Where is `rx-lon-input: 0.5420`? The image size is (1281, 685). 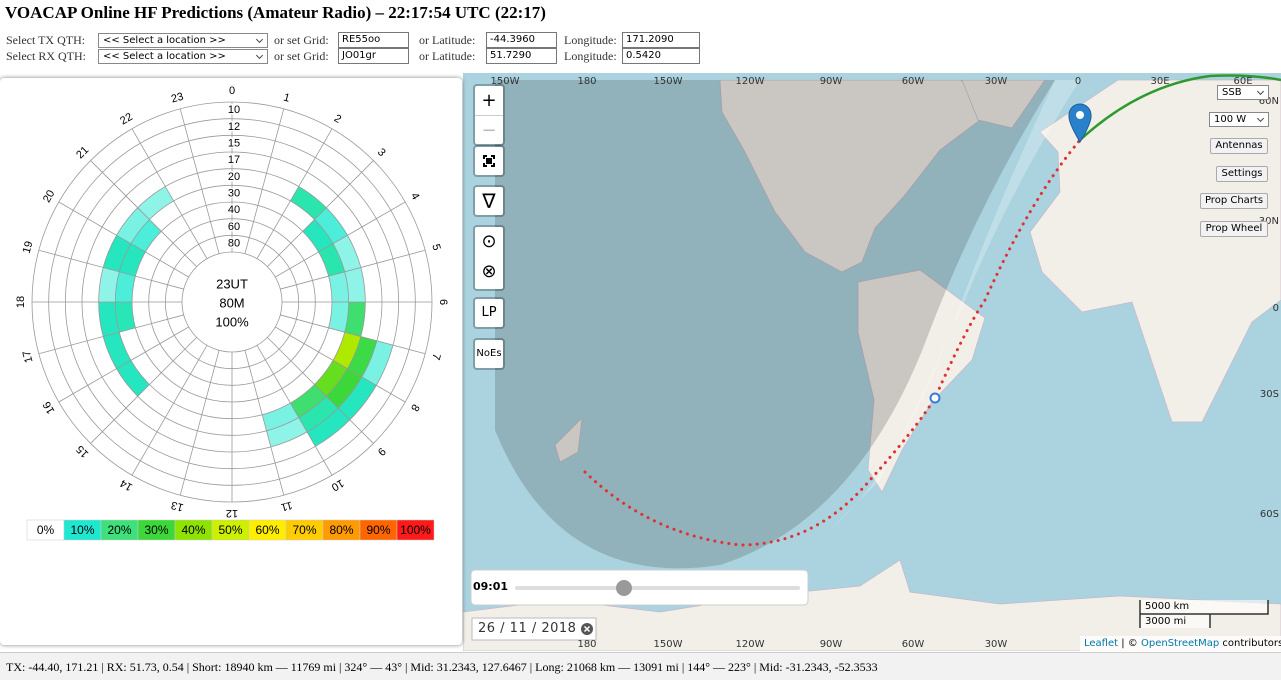 rx-lon-input: 0.5420 is located at coordinates (661, 56).